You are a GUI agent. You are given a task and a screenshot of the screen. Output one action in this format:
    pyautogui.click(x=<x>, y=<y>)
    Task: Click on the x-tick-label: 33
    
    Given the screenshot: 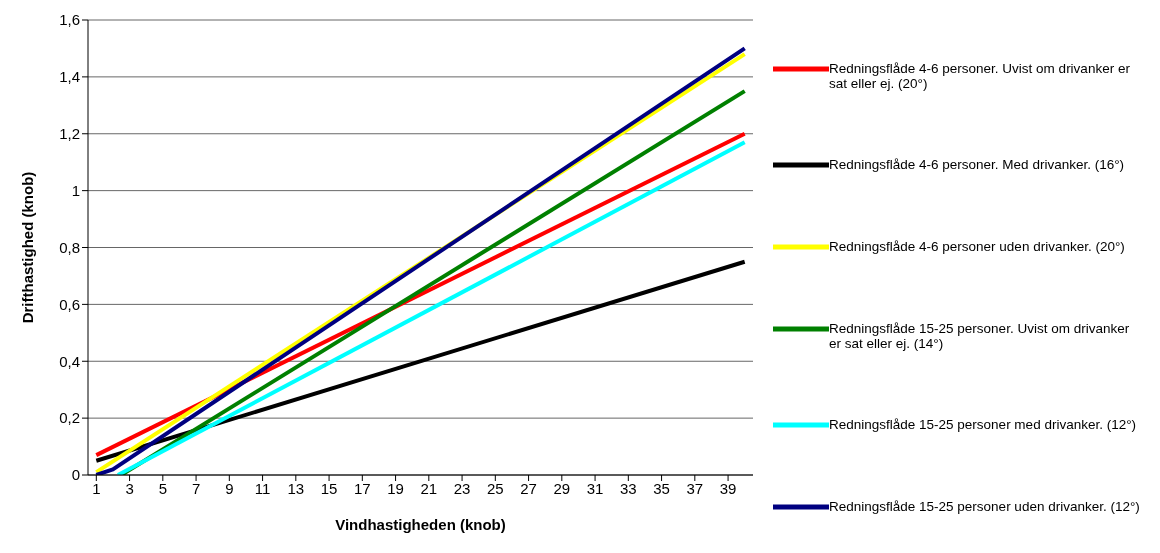 What is the action you would take?
    pyautogui.click(x=628, y=488)
    